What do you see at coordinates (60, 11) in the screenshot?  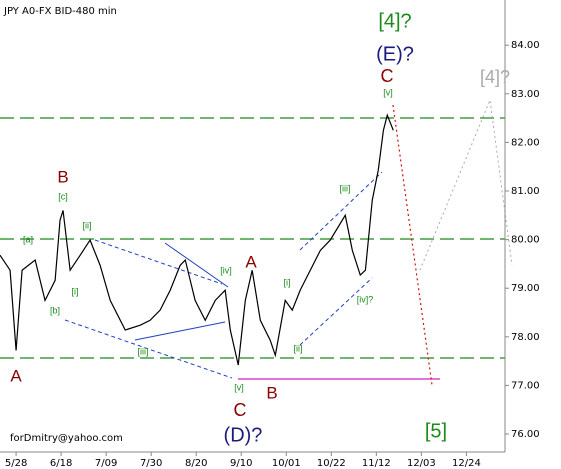 I see `chart-title: JPY A0-FX BID-480 min` at bounding box center [60, 11].